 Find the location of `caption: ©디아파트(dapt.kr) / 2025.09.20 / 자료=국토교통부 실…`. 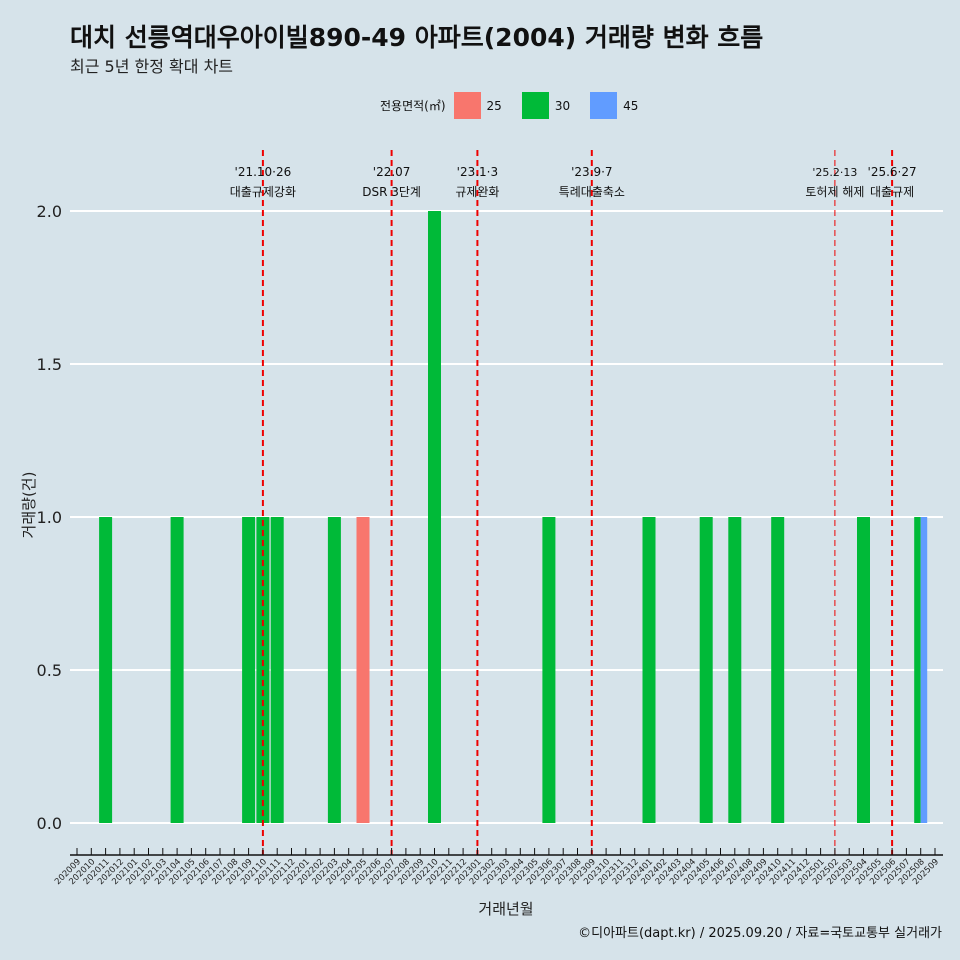

caption: ©디아파트(dapt.kr) / 2025.09.20 / 자료=국토교통부 실… is located at coordinates (760, 933).